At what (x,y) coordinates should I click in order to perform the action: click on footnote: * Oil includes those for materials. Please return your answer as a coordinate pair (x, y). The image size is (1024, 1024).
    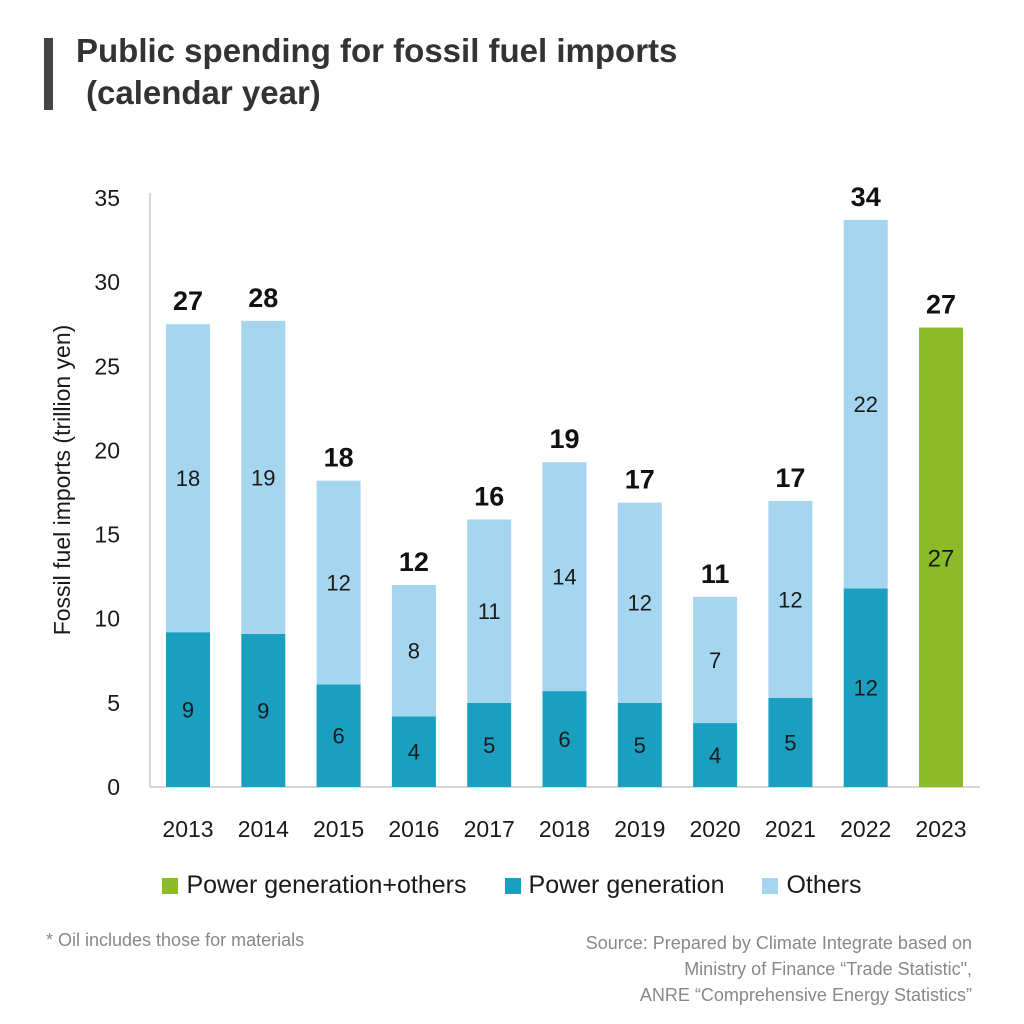
    Looking at the image, I should click on (175, 940).